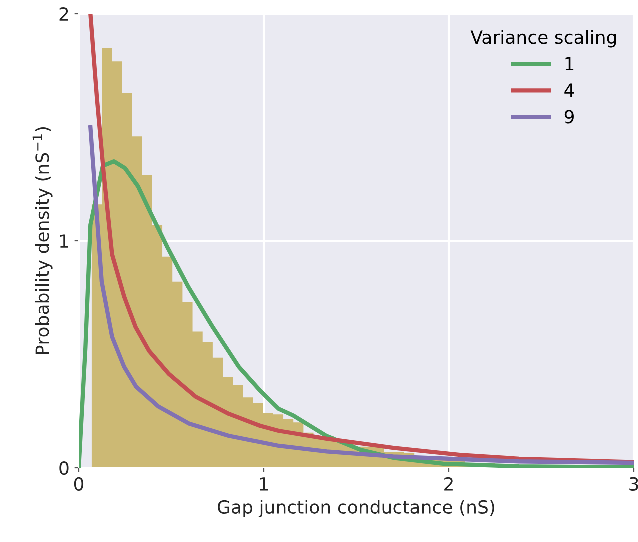 The image size is (638, 542). Describe the element at coordinates (543, 39) in the screenshot. I see `legend-title: Variance scaling` at that location.